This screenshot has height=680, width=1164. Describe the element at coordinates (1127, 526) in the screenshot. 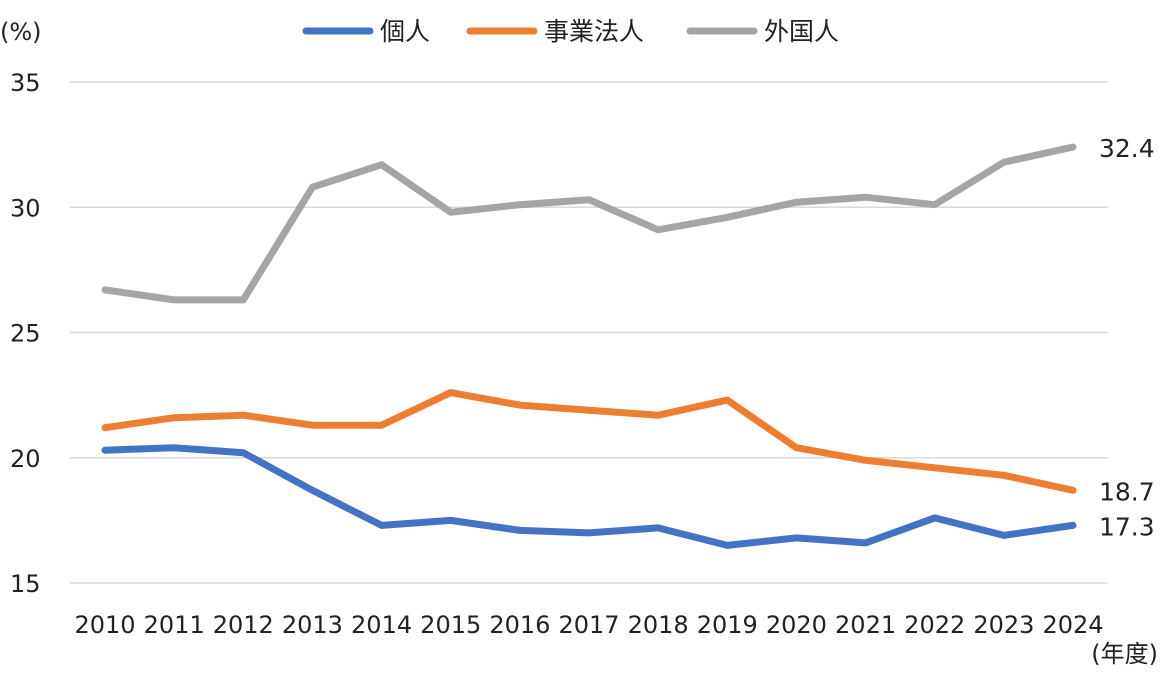

I see `end-value-label: 17.3` at that location.